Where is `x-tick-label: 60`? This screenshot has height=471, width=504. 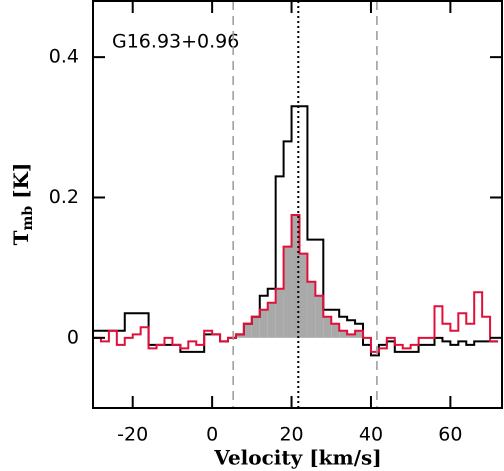
x-tick-label: 60 is located at coordinates (450, 435).